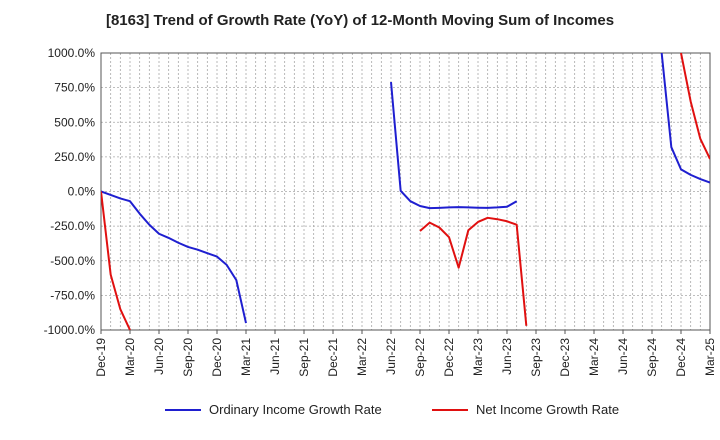 This screenshot has height=440, width=720. Describe the element at coordinates (130, 357) in the screenshot. I see `x-tick-label: Mar-20` at that location.